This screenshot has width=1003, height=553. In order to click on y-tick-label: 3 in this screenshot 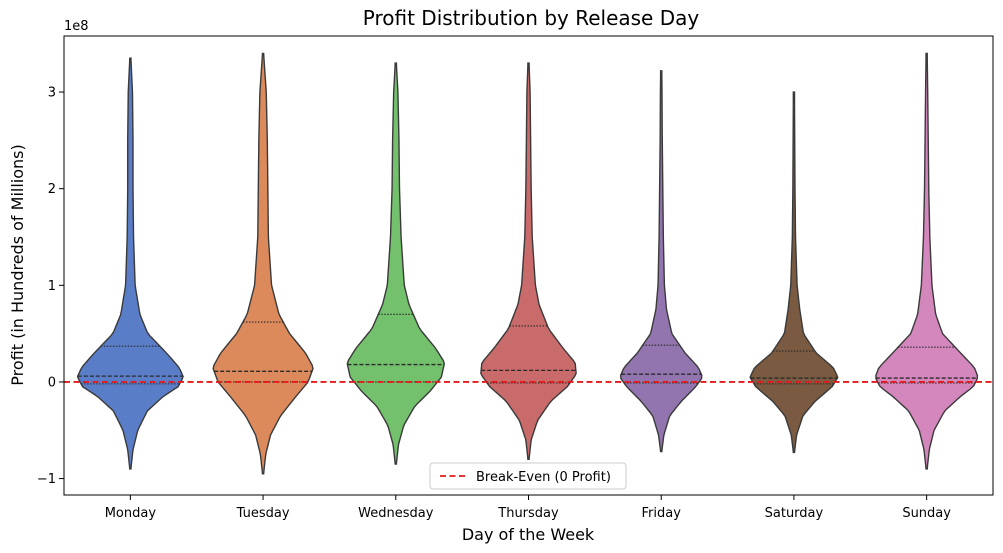, I will do `click(52, 93)`.